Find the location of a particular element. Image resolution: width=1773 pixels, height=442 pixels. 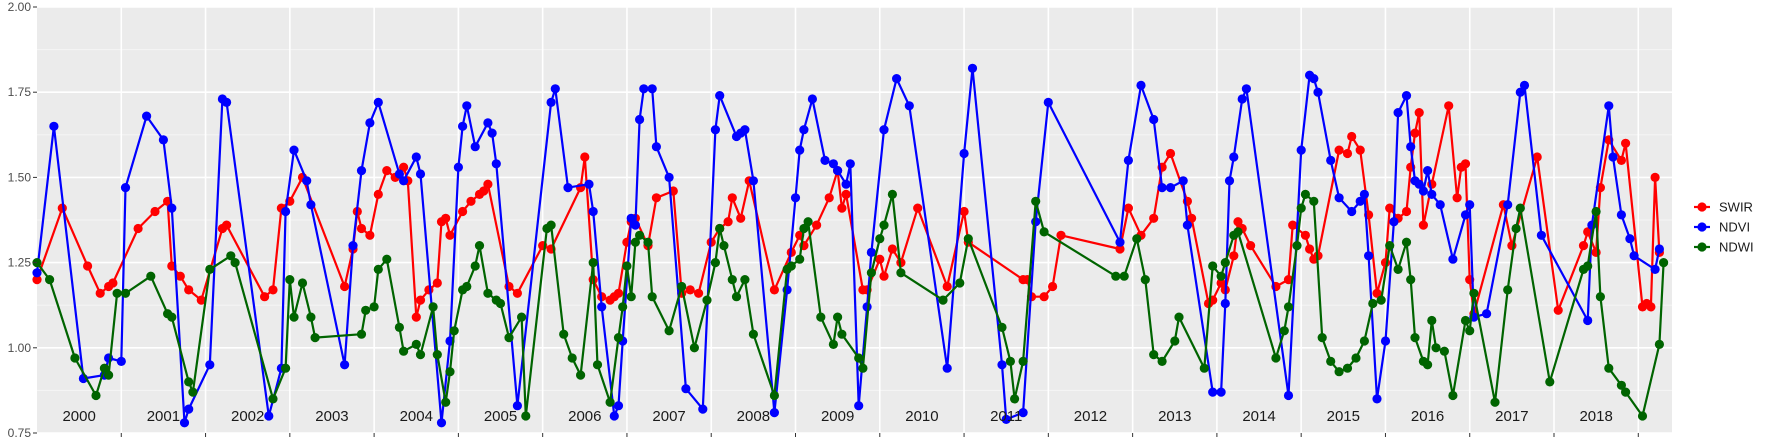

y-axis: 0.75 1.00 1.25 1.50 1.75 2.00 is located at coordinates (22, 220).